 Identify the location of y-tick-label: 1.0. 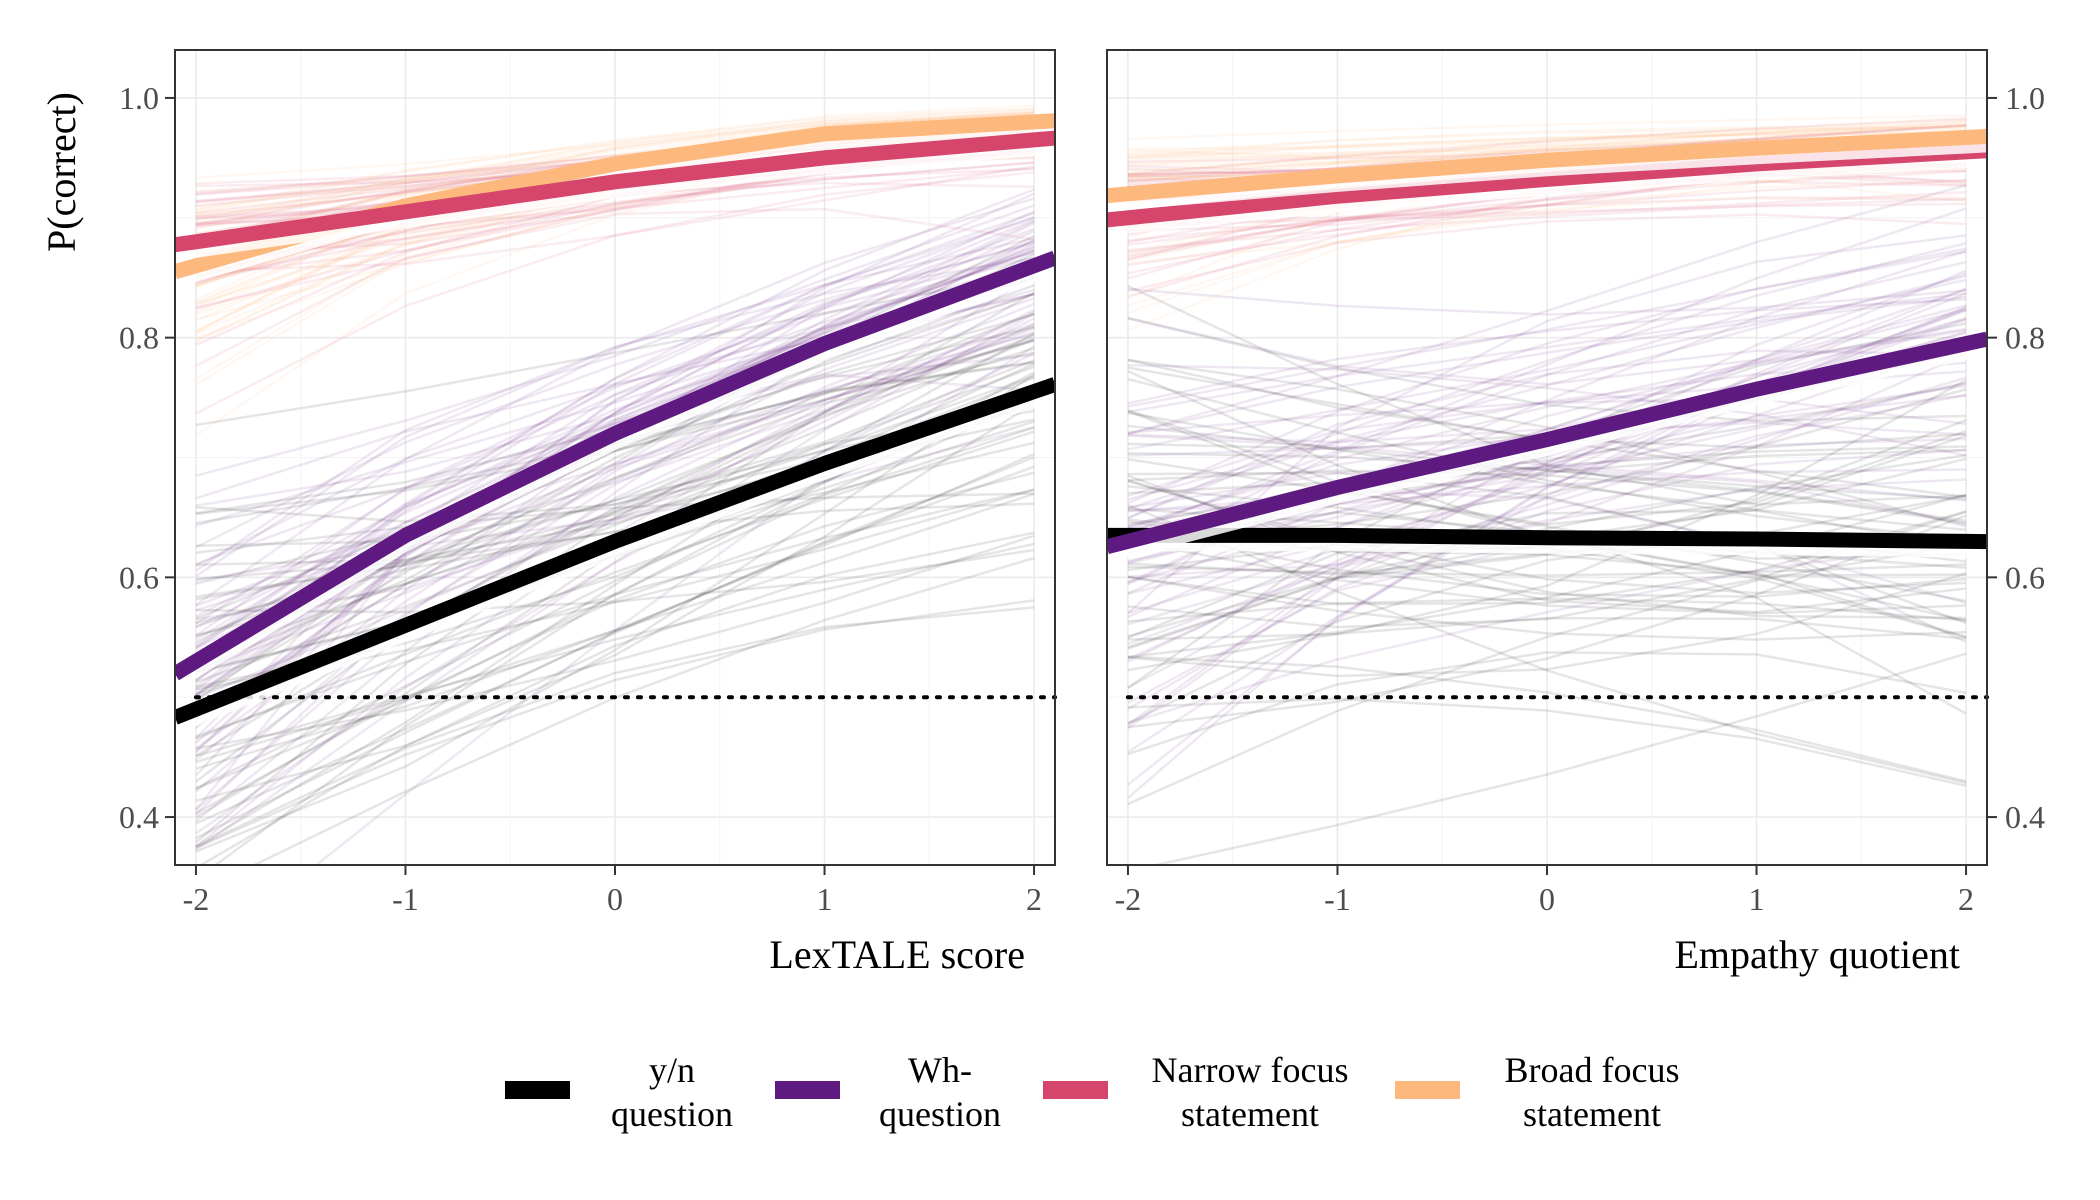
(2025, 98).